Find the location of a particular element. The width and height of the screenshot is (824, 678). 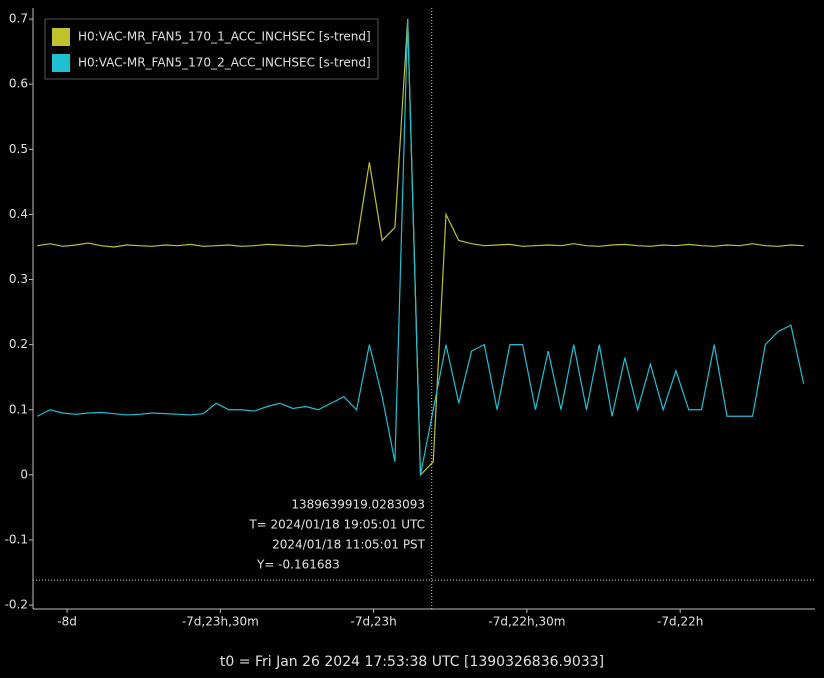

cursor-gps: 1389639919.0283093 is located at coordinates (358, 505).